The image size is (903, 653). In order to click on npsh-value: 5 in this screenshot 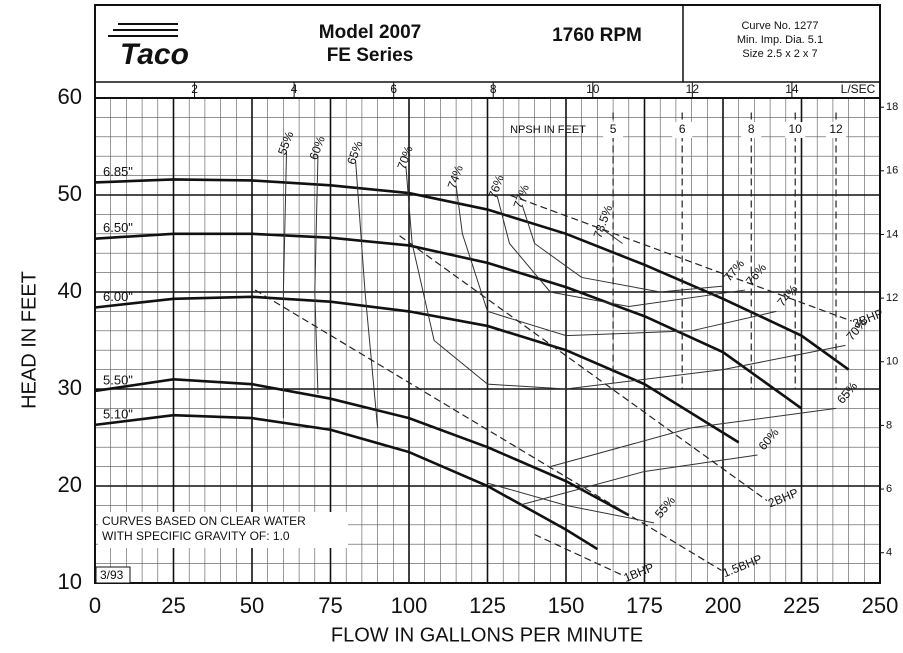, I will do `click(613, 129)`.